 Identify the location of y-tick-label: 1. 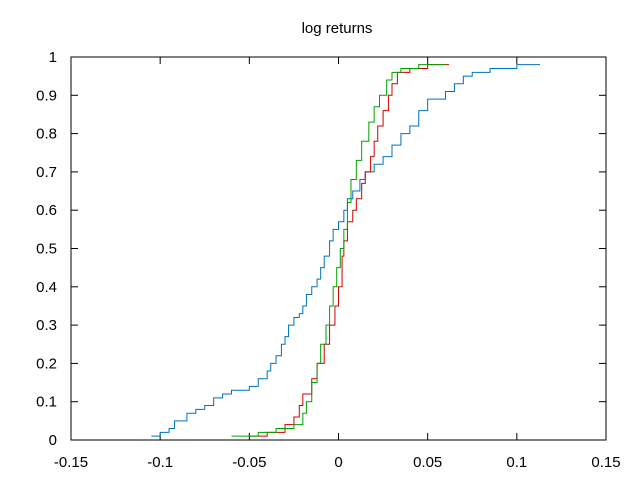
(53, 57).